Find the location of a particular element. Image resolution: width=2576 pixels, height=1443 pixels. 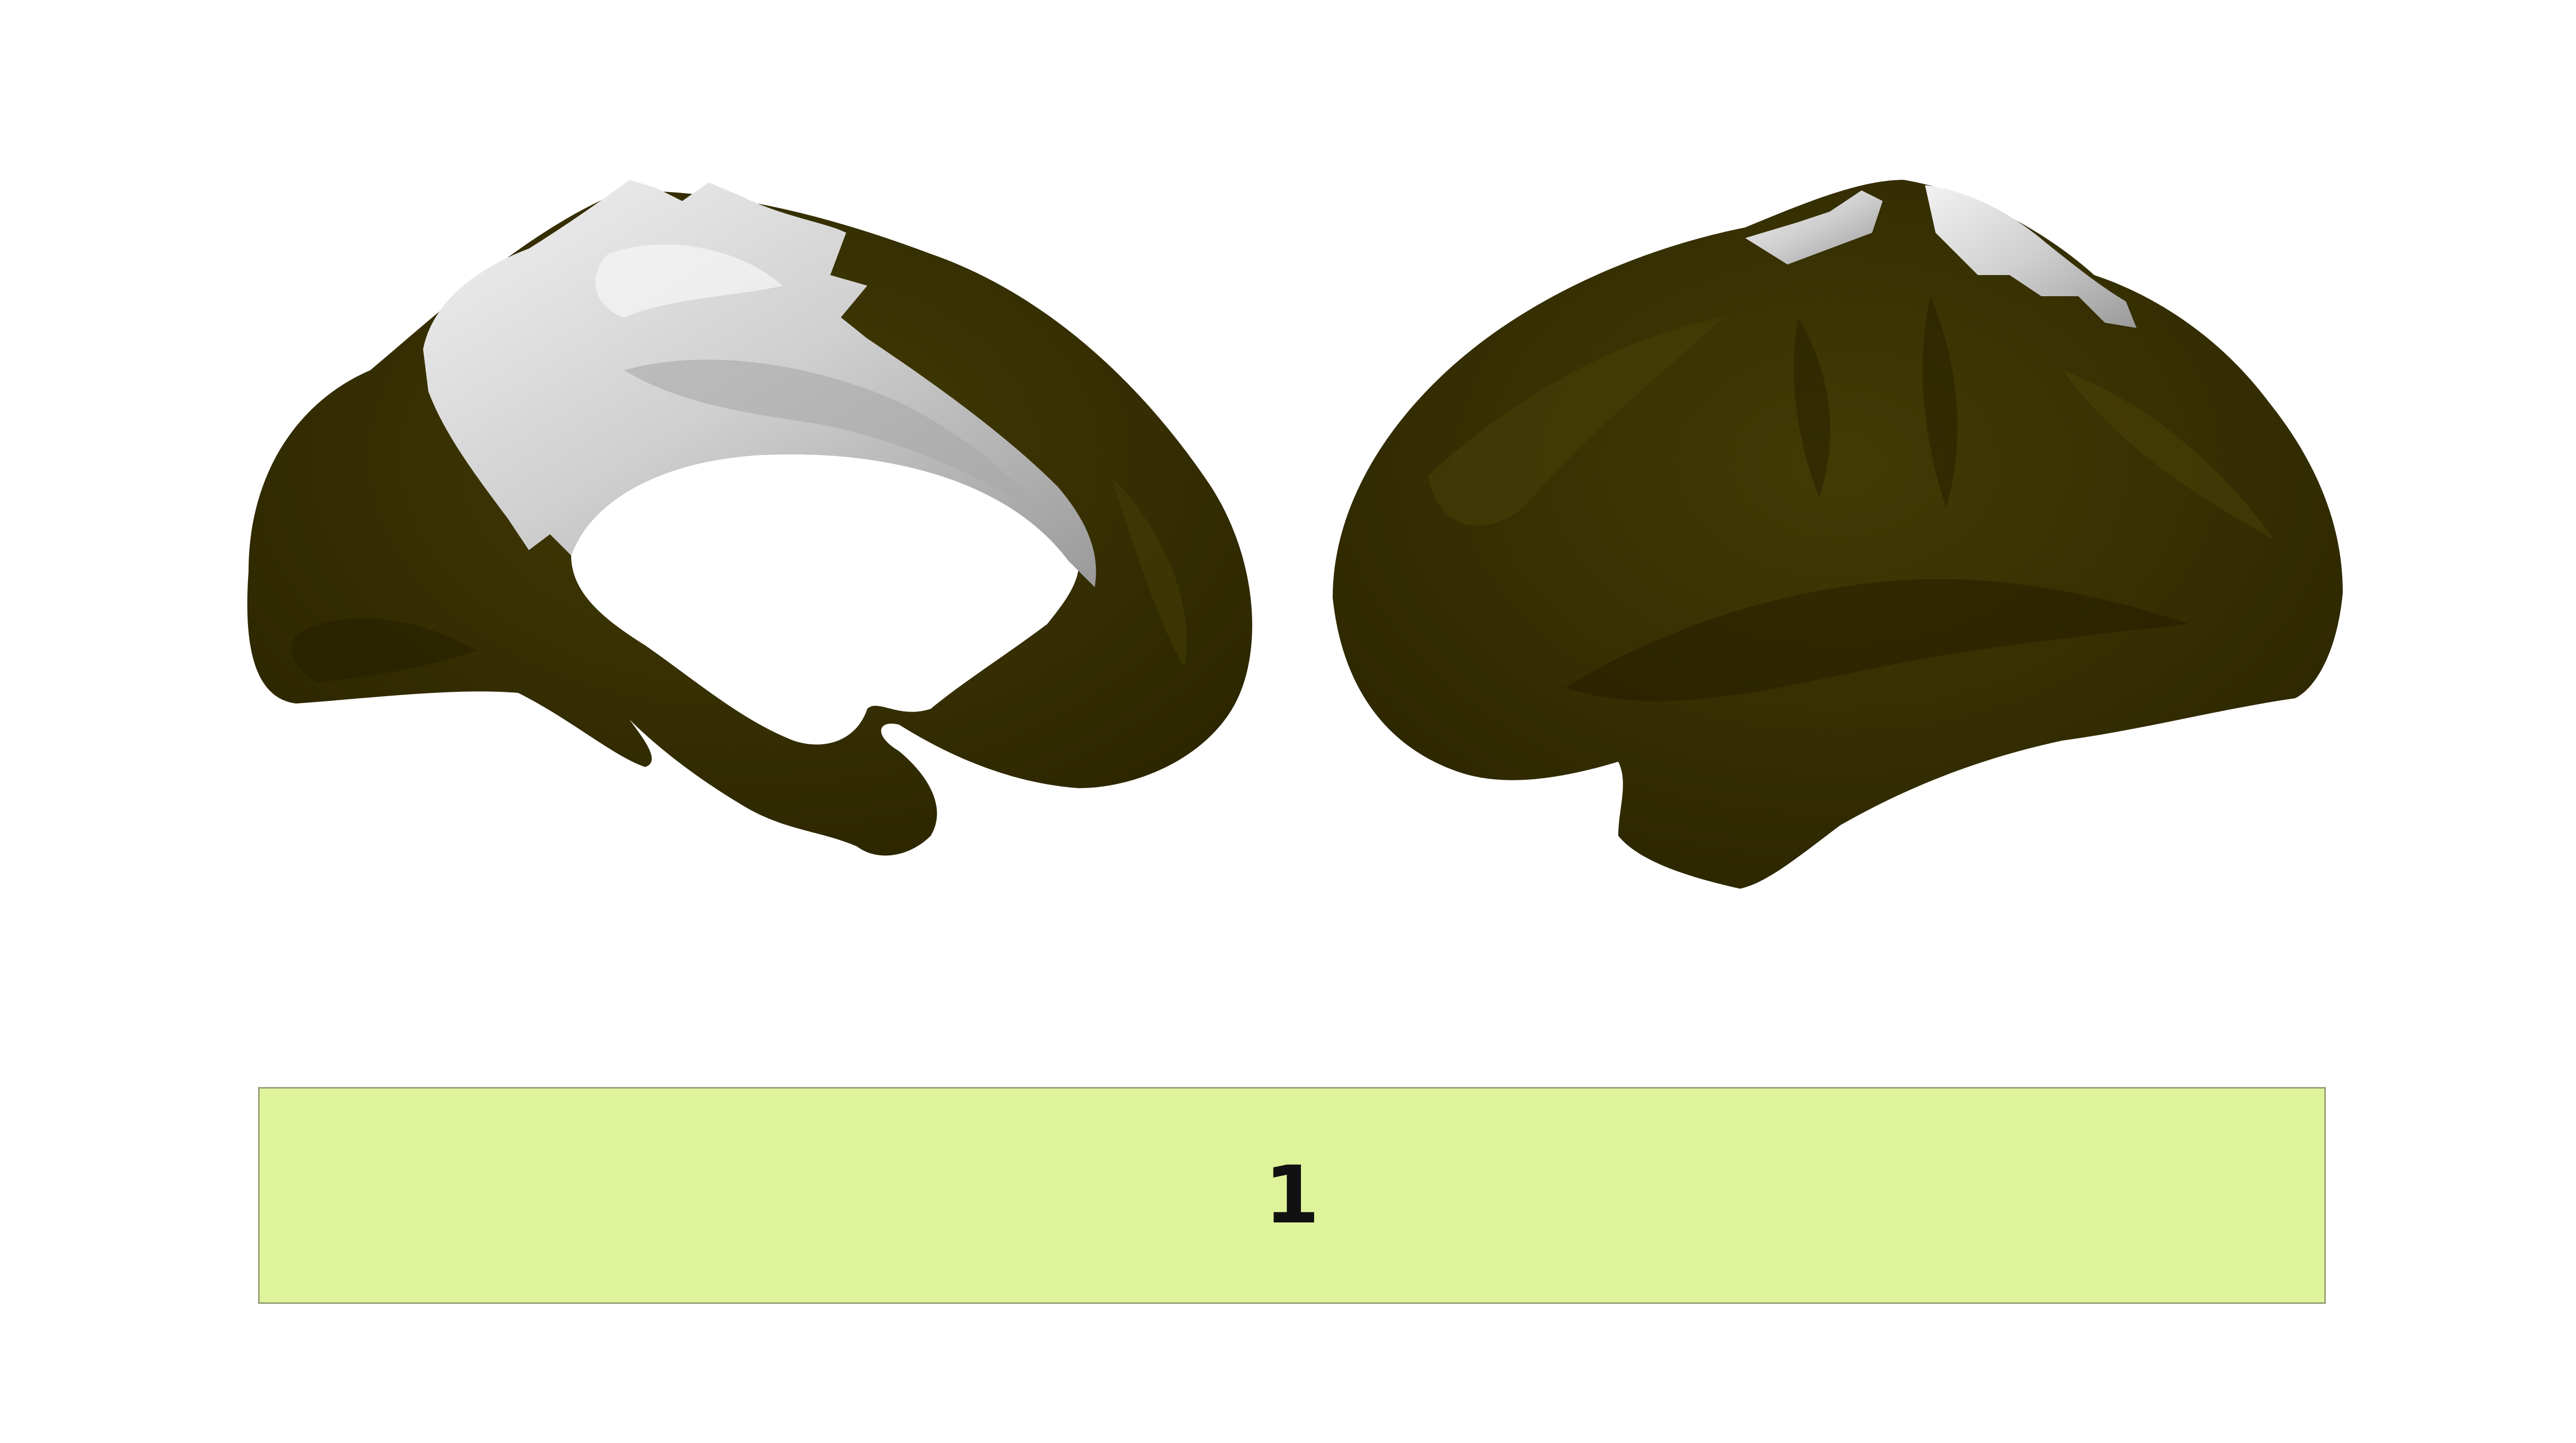

legend-color-box: 1 is located at coordinates (1292, 1195).